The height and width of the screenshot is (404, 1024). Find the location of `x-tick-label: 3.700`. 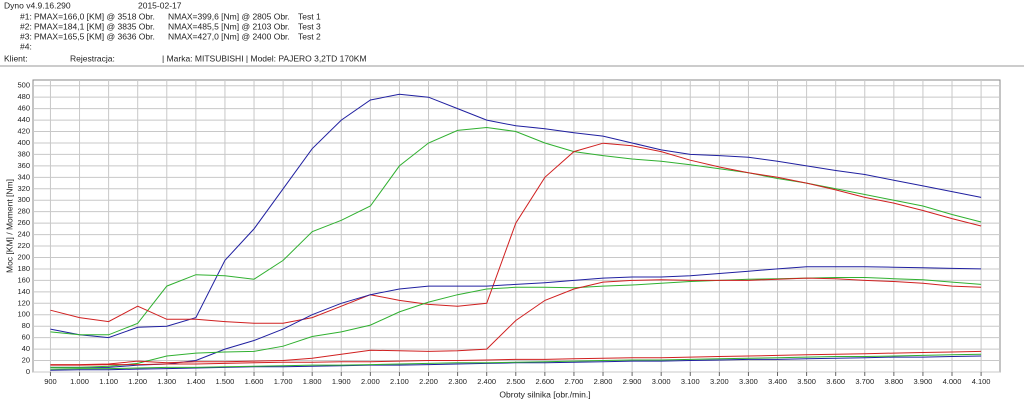

x-tick-label: 3.700 is located at coordinates (864, 381).